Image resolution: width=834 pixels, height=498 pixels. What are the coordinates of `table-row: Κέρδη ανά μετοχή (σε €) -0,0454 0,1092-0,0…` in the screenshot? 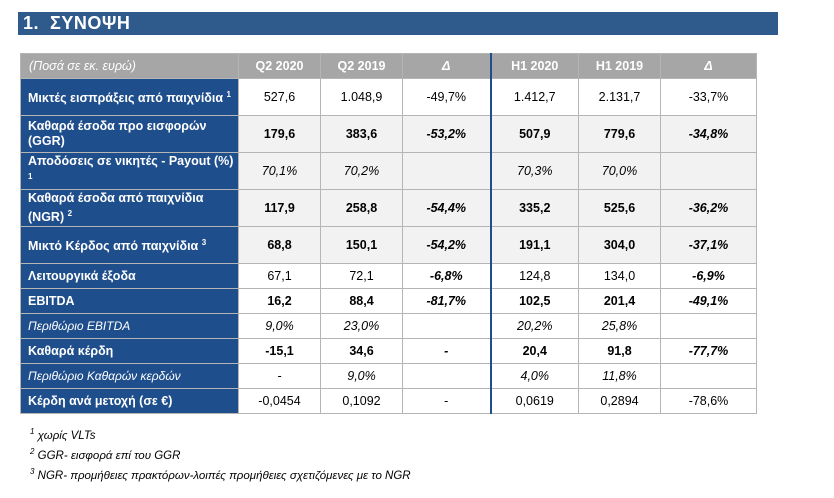 It's located at (388, 401).